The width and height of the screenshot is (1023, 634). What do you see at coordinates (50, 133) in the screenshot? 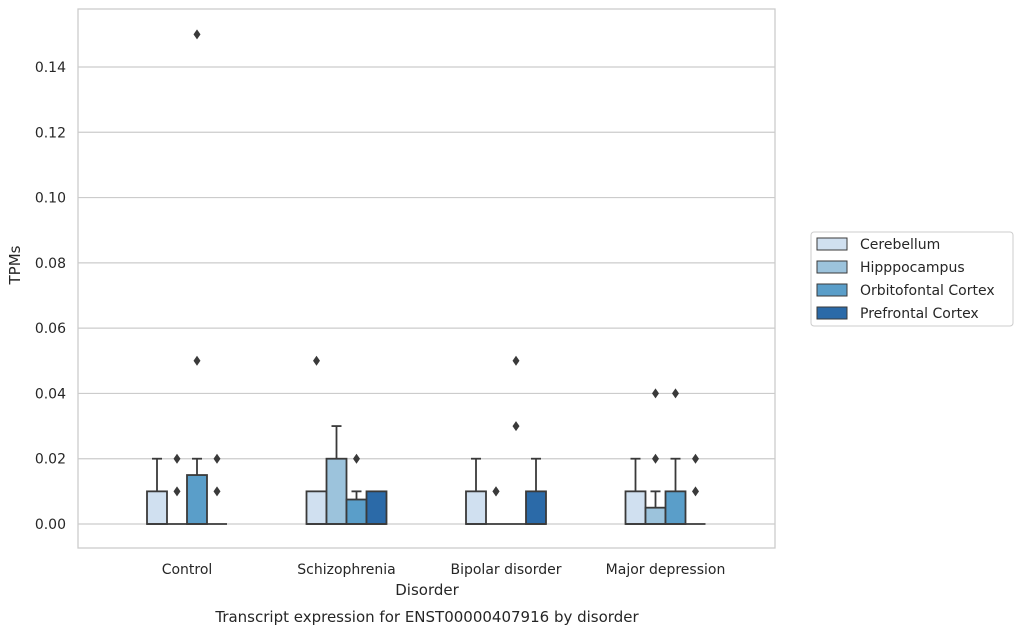
I see `y-tick-label: 0.12` at bounding box center [50, 133].